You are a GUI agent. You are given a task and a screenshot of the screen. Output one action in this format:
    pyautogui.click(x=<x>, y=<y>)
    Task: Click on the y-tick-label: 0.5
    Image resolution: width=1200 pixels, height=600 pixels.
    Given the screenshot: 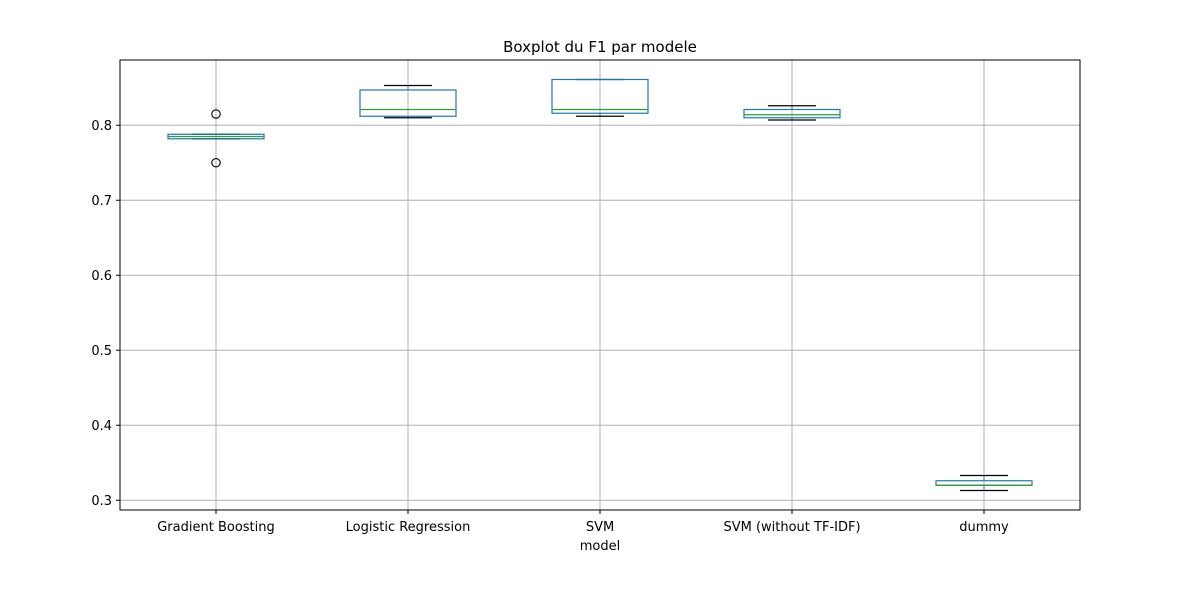 What is the action you would take?
    pyautogui.click(x=101, y=351)
    